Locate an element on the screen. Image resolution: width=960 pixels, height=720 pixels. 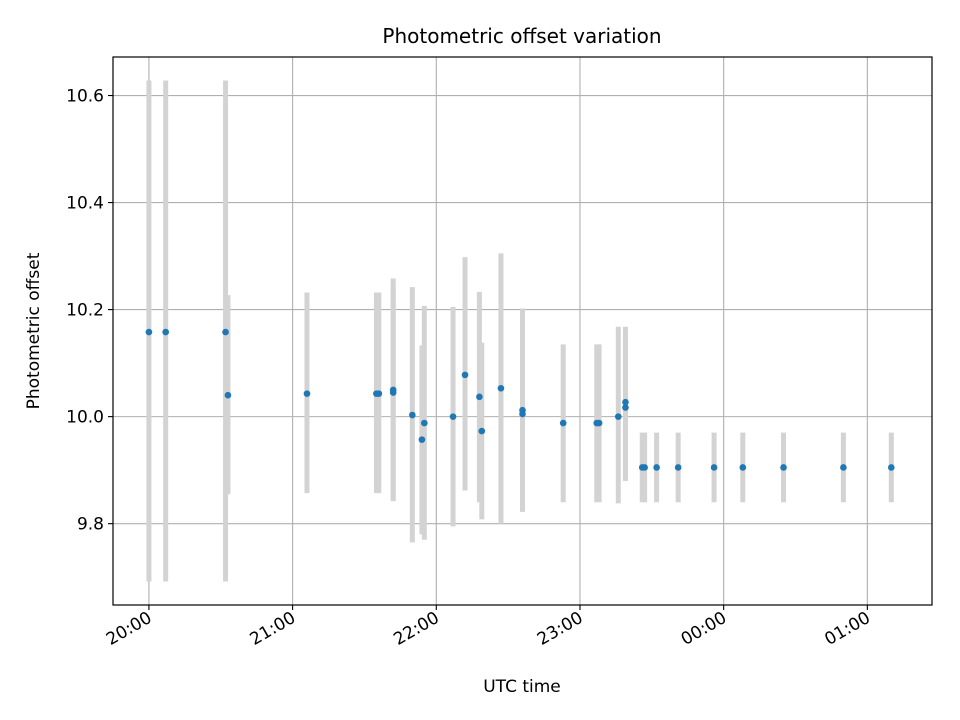
x-axis-label: UTC time is located at coordinates (522, 687).